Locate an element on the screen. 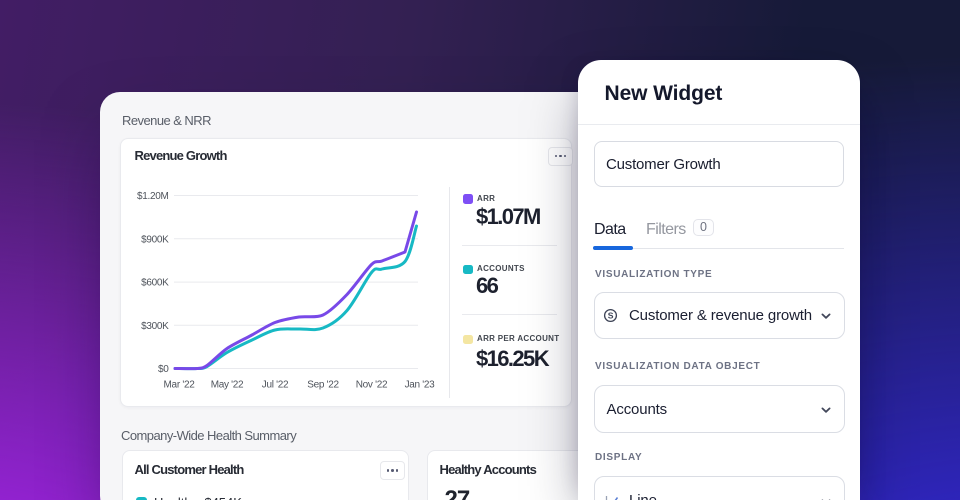 The width and height of the screenshot is (960, 500). svg-text: Jul '22 is located at coordinates (275, 384).